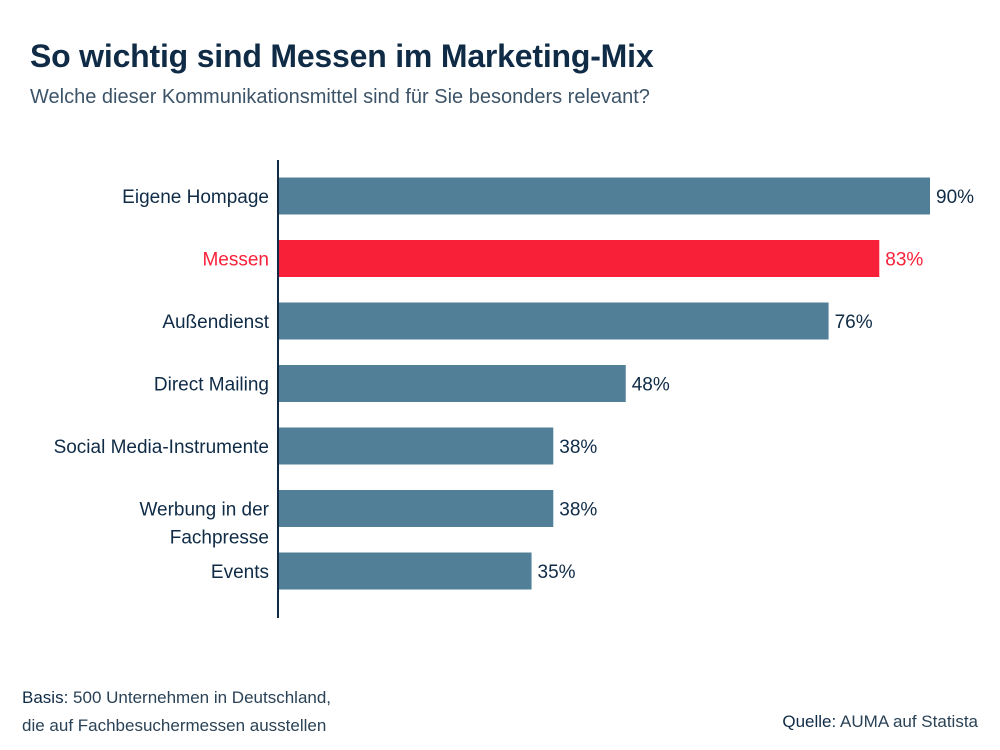 This screenshot has height=750, width=1000. What do you see at coordinates (909, 721) in the screenshot?
I see `footer-source-text: AUMA auf Statista` at bounding box center [909, 721].